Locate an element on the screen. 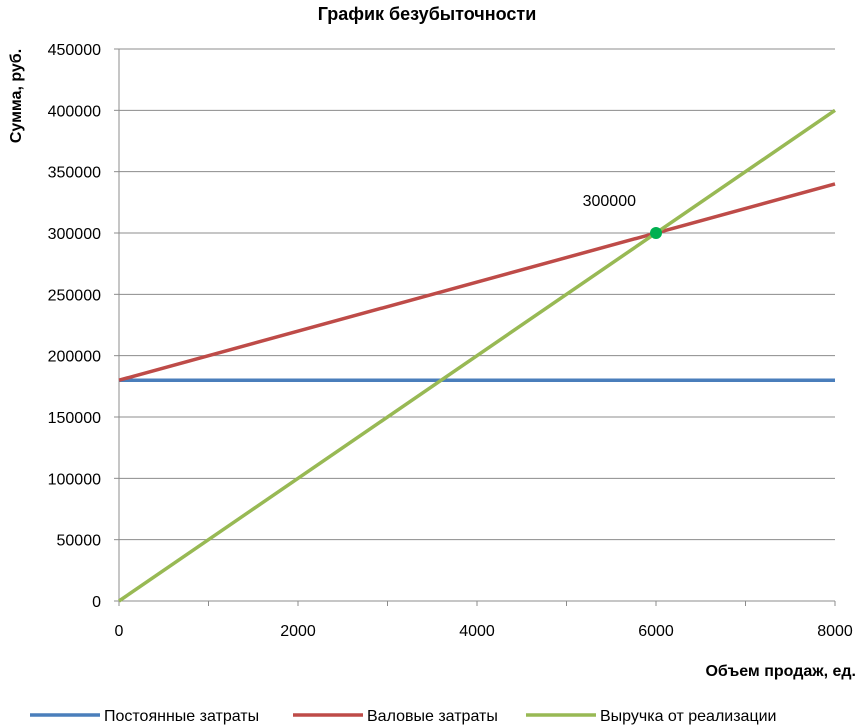 This screenshot has height=725, width=860. legend-label-1: Постоянные затраты is located at coordinates (181, 716).